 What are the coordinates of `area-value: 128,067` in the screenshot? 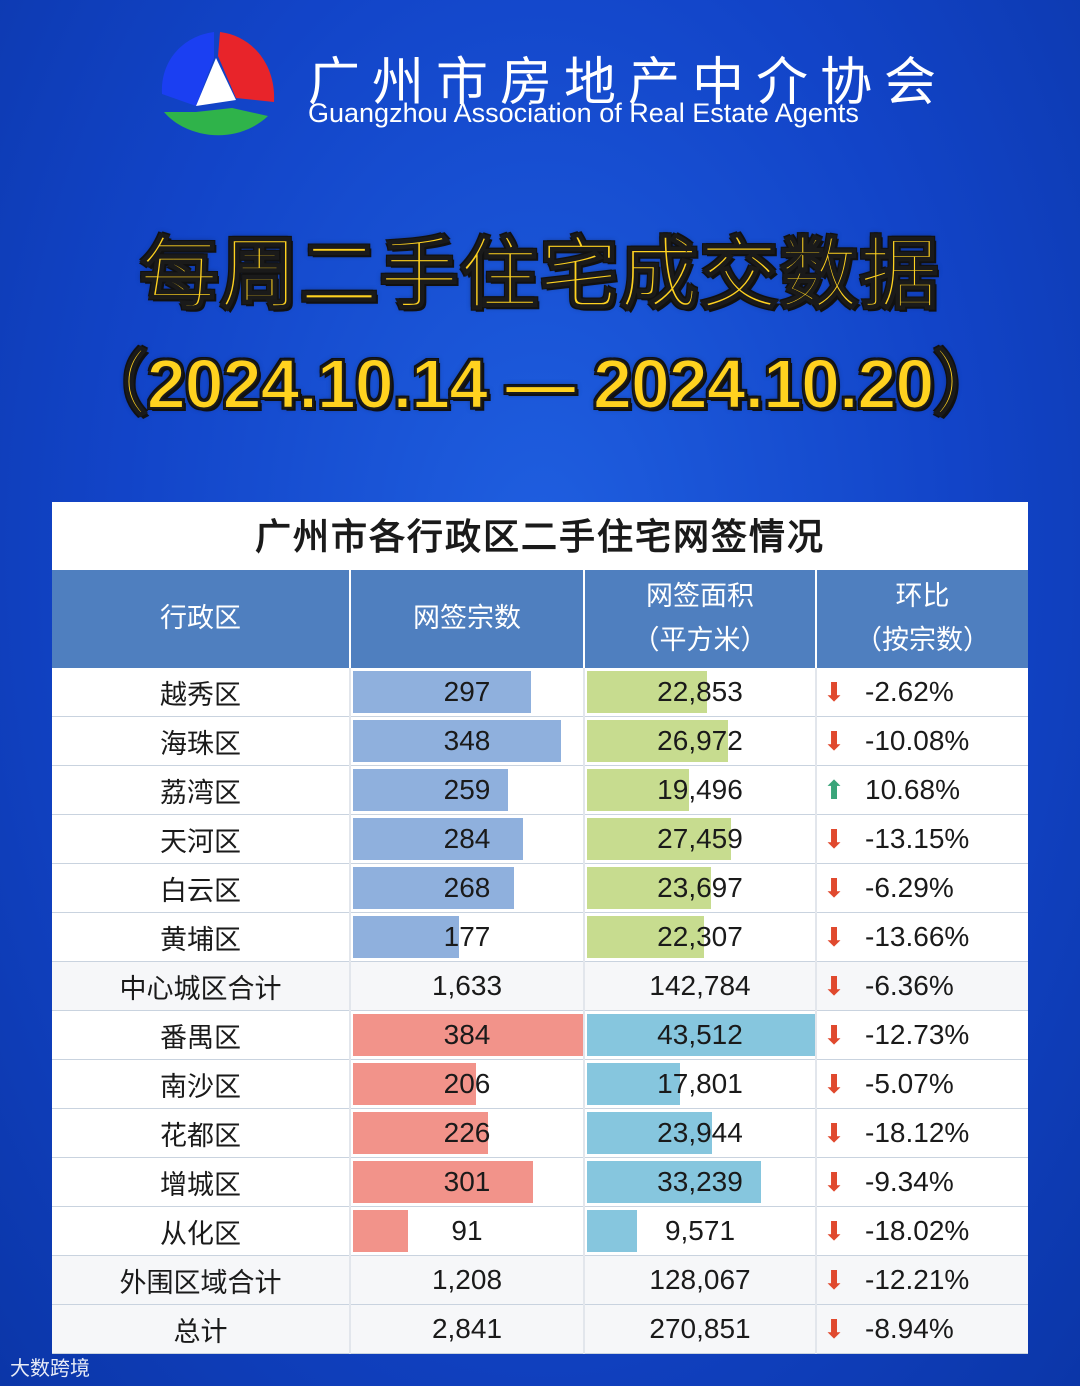 It's located at (700, 1279).